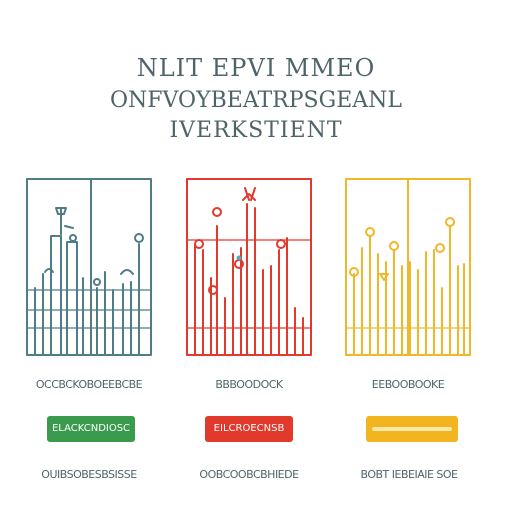 The width and height of the screenshot is (512, 512). I want to click on title-line-1: NLIT EPVI MMEO, so click(256, 68).